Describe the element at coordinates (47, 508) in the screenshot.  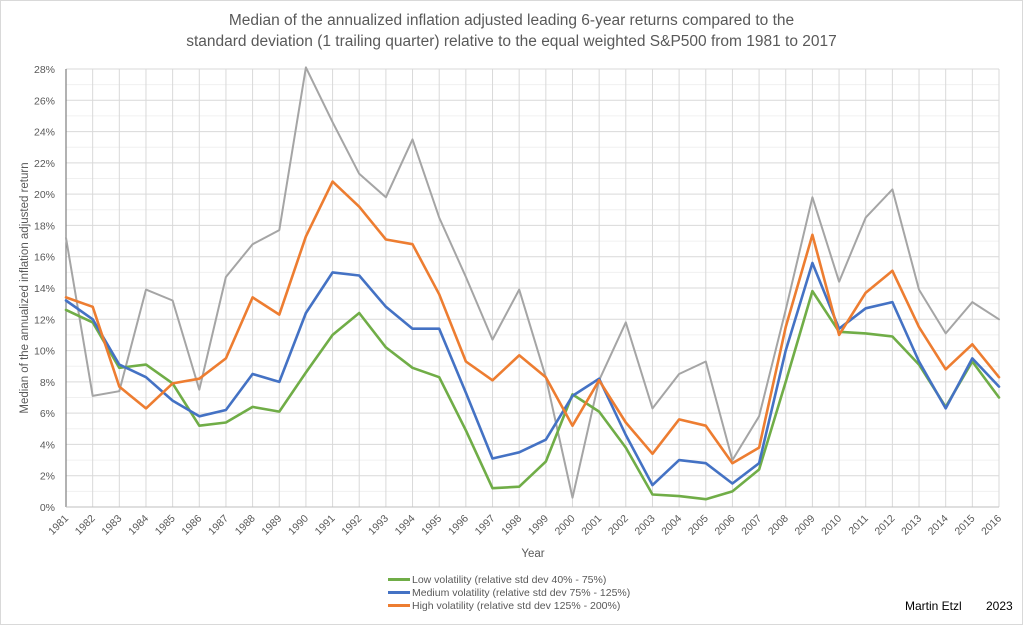
I see `y-tick-label: 0%` at that location.